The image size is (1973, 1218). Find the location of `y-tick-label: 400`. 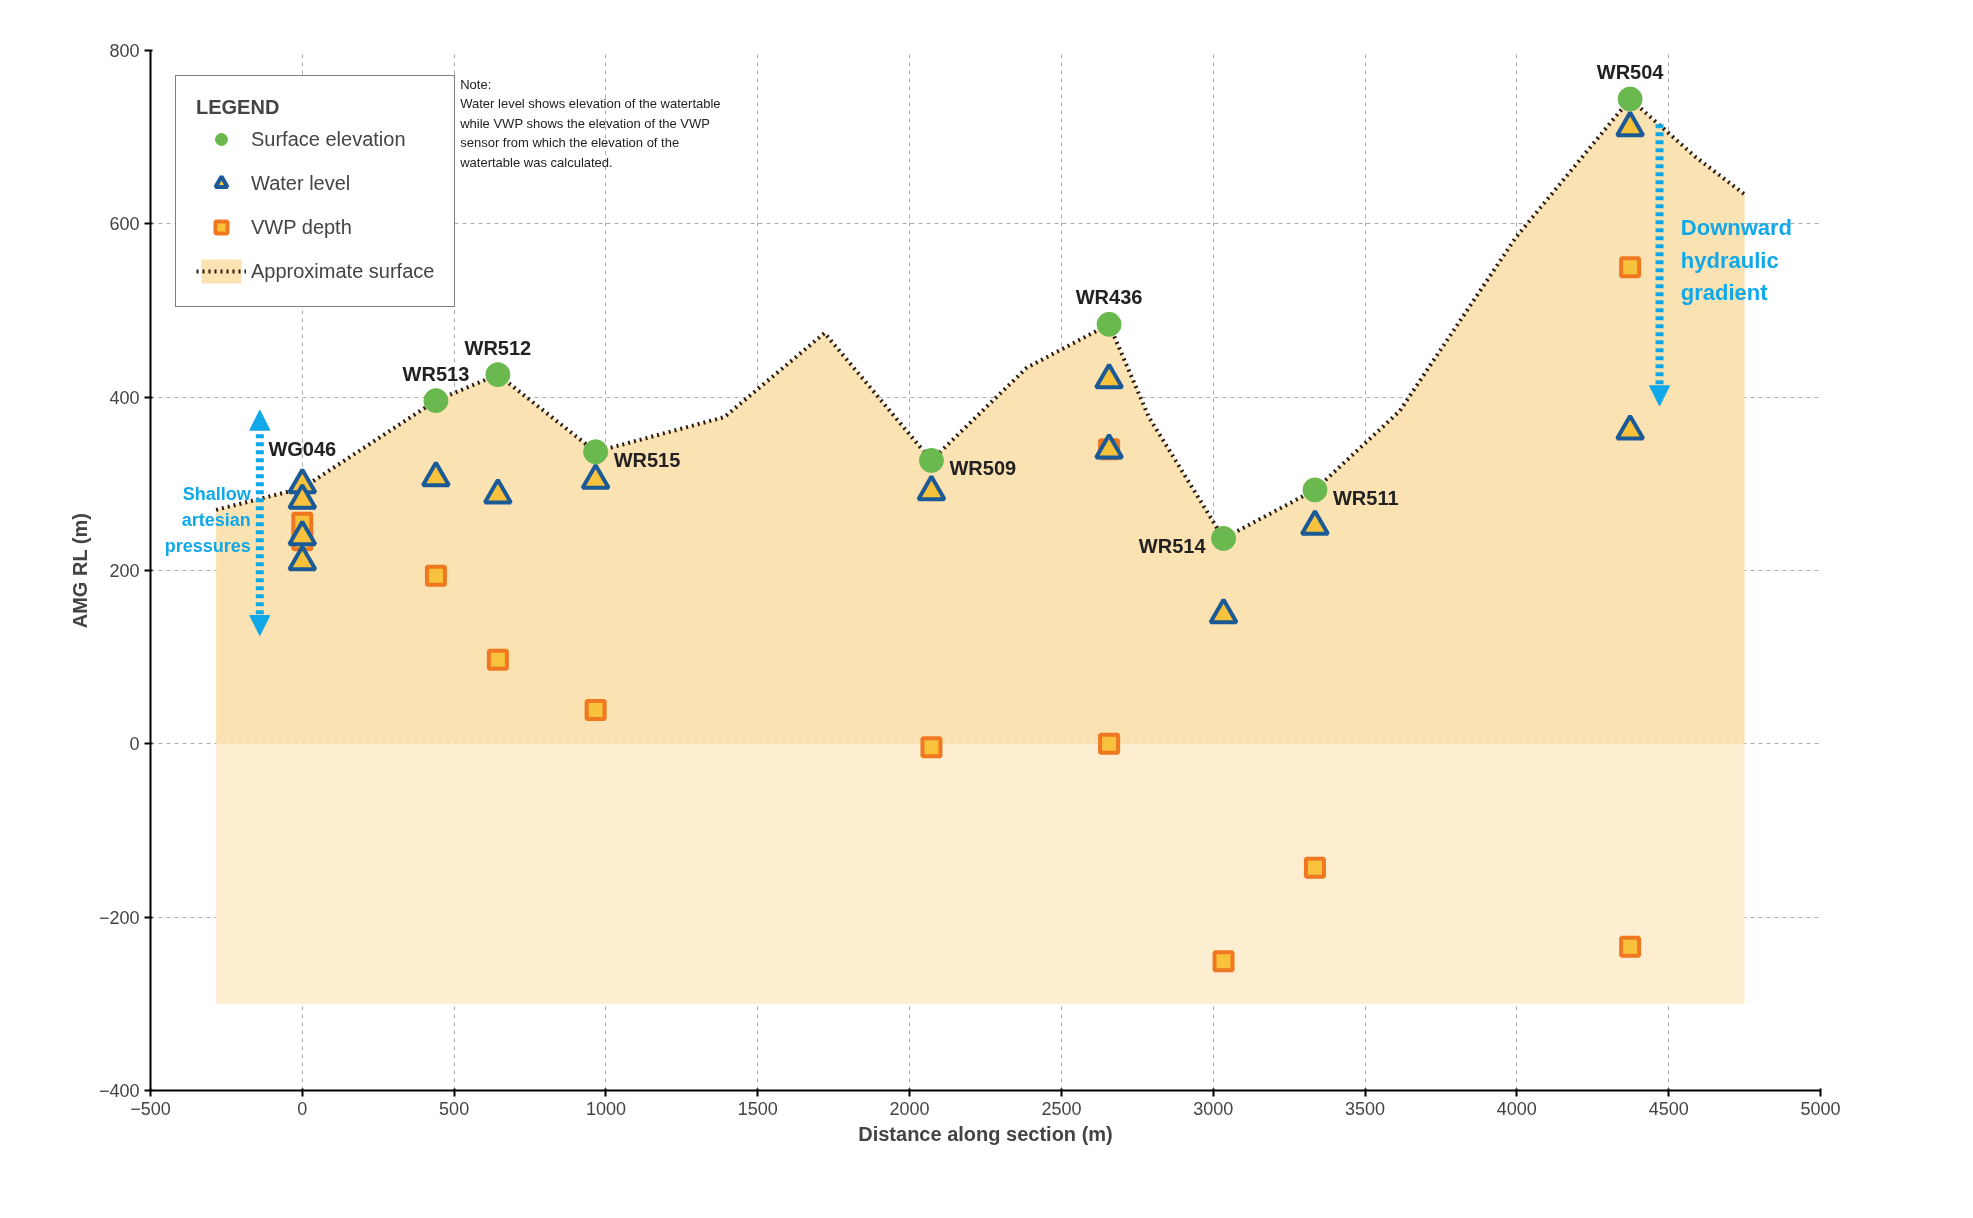

y-tick-label: 400 is located at coordinates (124, 397).